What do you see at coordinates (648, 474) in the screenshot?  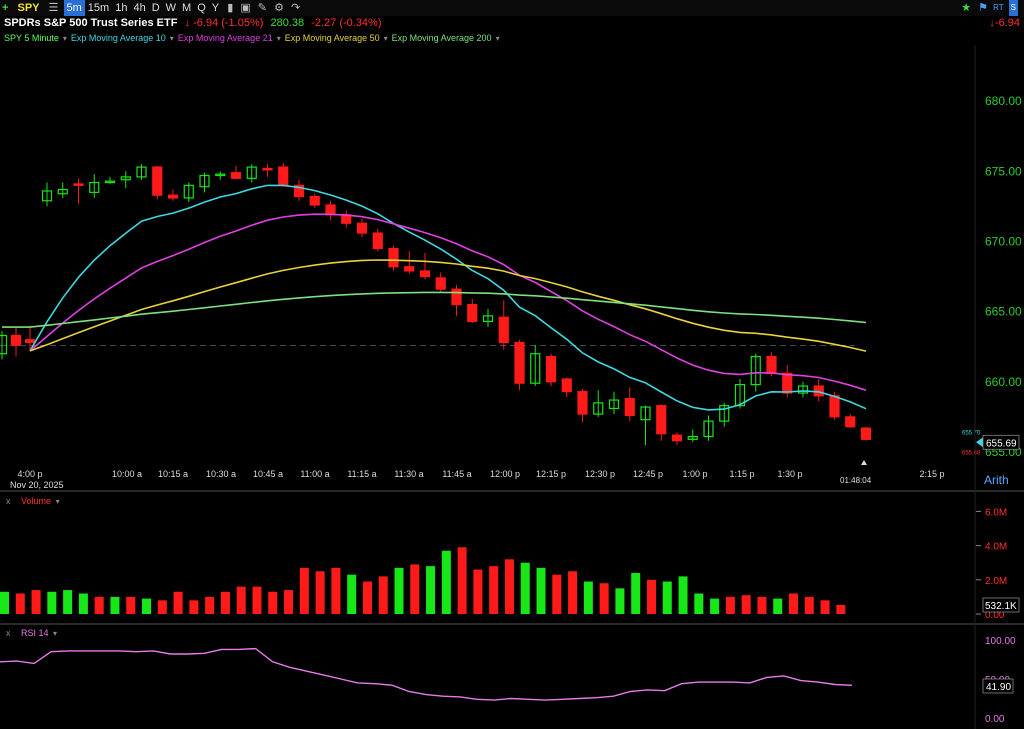 I see `time-axis-label: 12:45 p` at bounding box center [648, 474].